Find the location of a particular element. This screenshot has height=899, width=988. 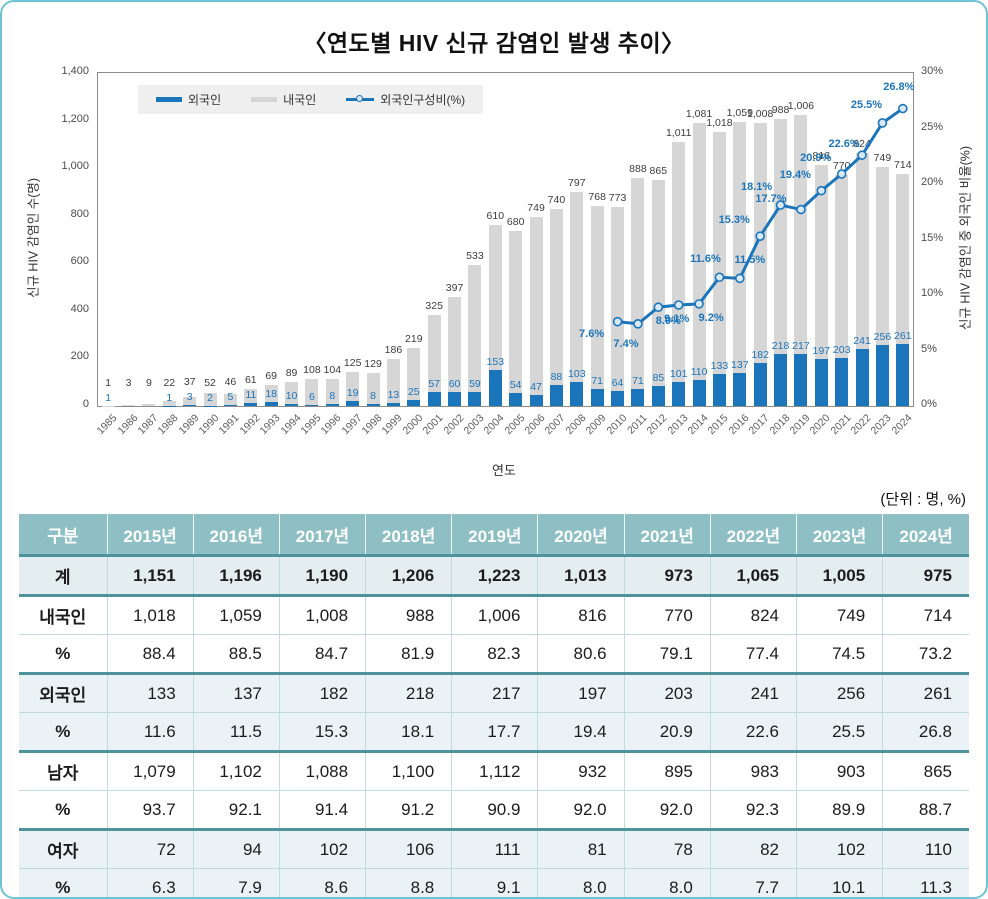

x-tick: 2003 is located at coordinates (474, 425).